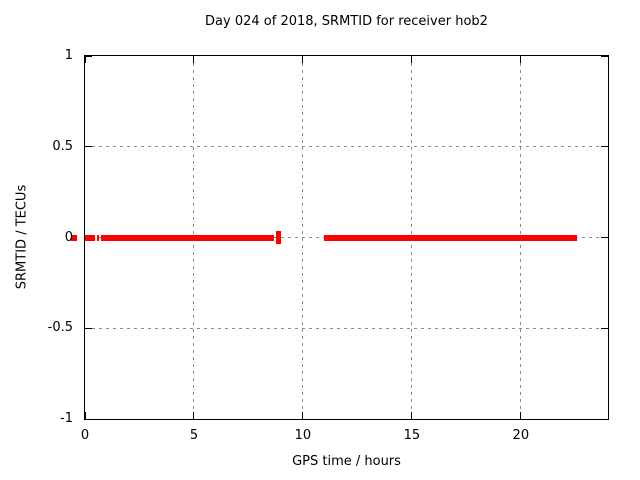 The image size is (640, 480). I want to click on y-tick-label: 0.5, so click(62, 146).